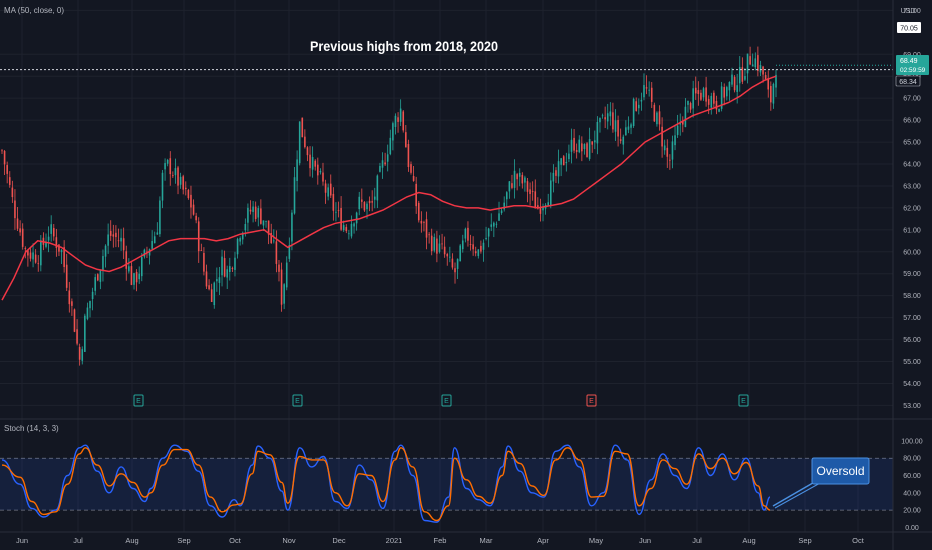 This screenshot has width=932, height=550. What do you see at coordinates (289, 540) in the screenshot?
I see `time-tick-label: Nov` at bounding box center [289, 540].